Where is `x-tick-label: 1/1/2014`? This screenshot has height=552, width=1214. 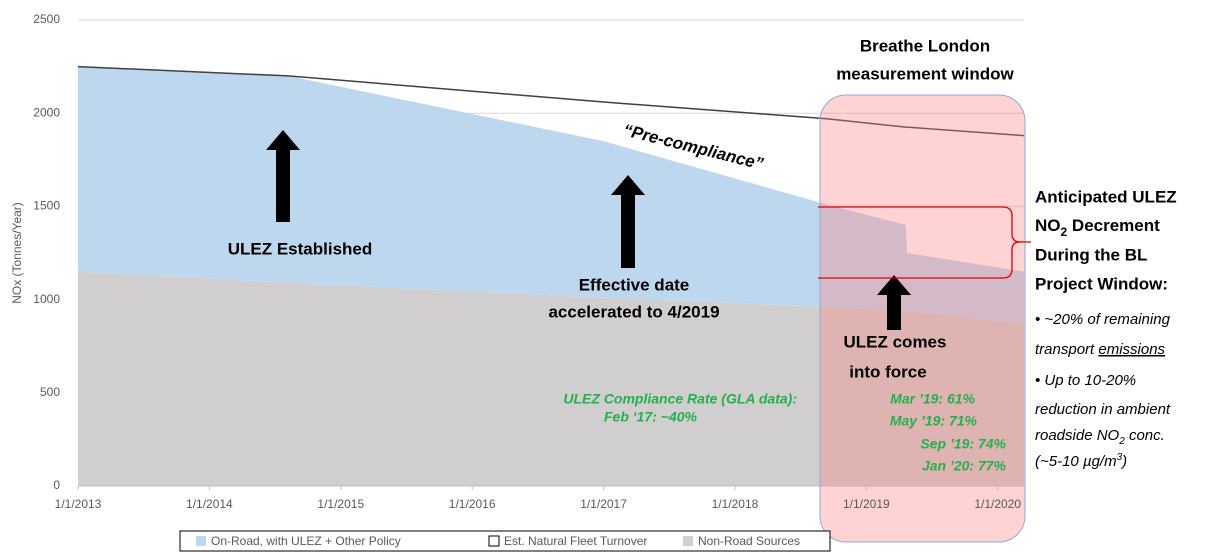 x-tick-label: 1/1/2014 is located at coordinates (209, 504).